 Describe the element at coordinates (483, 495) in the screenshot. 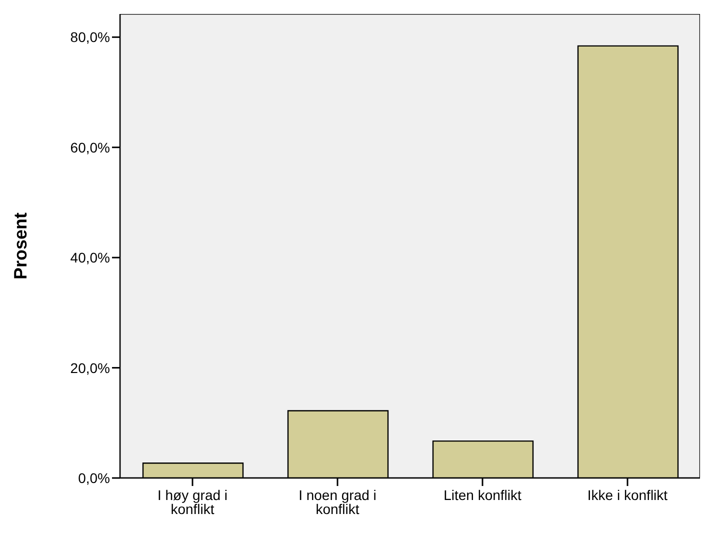

I see `x-tick-label: Liten konflikt` at that location.